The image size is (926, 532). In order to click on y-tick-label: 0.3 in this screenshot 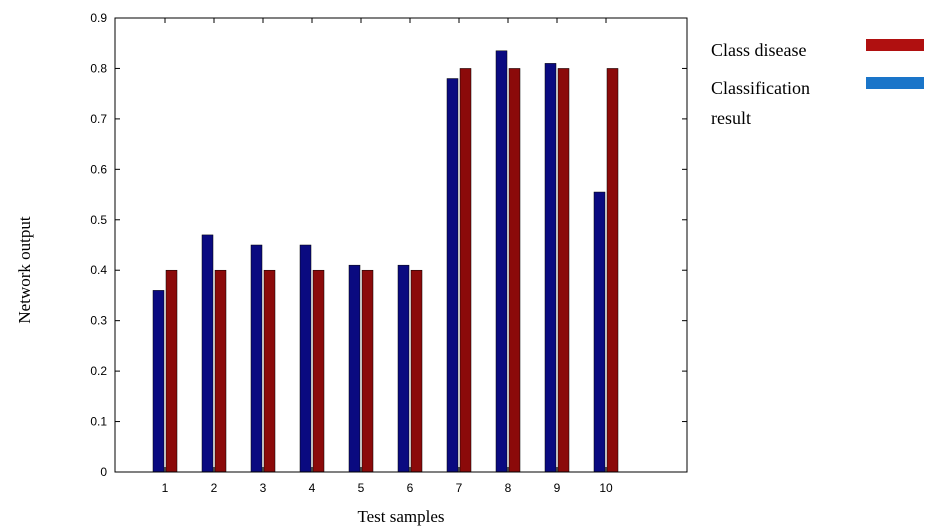, I will do `click(98, 321)`.